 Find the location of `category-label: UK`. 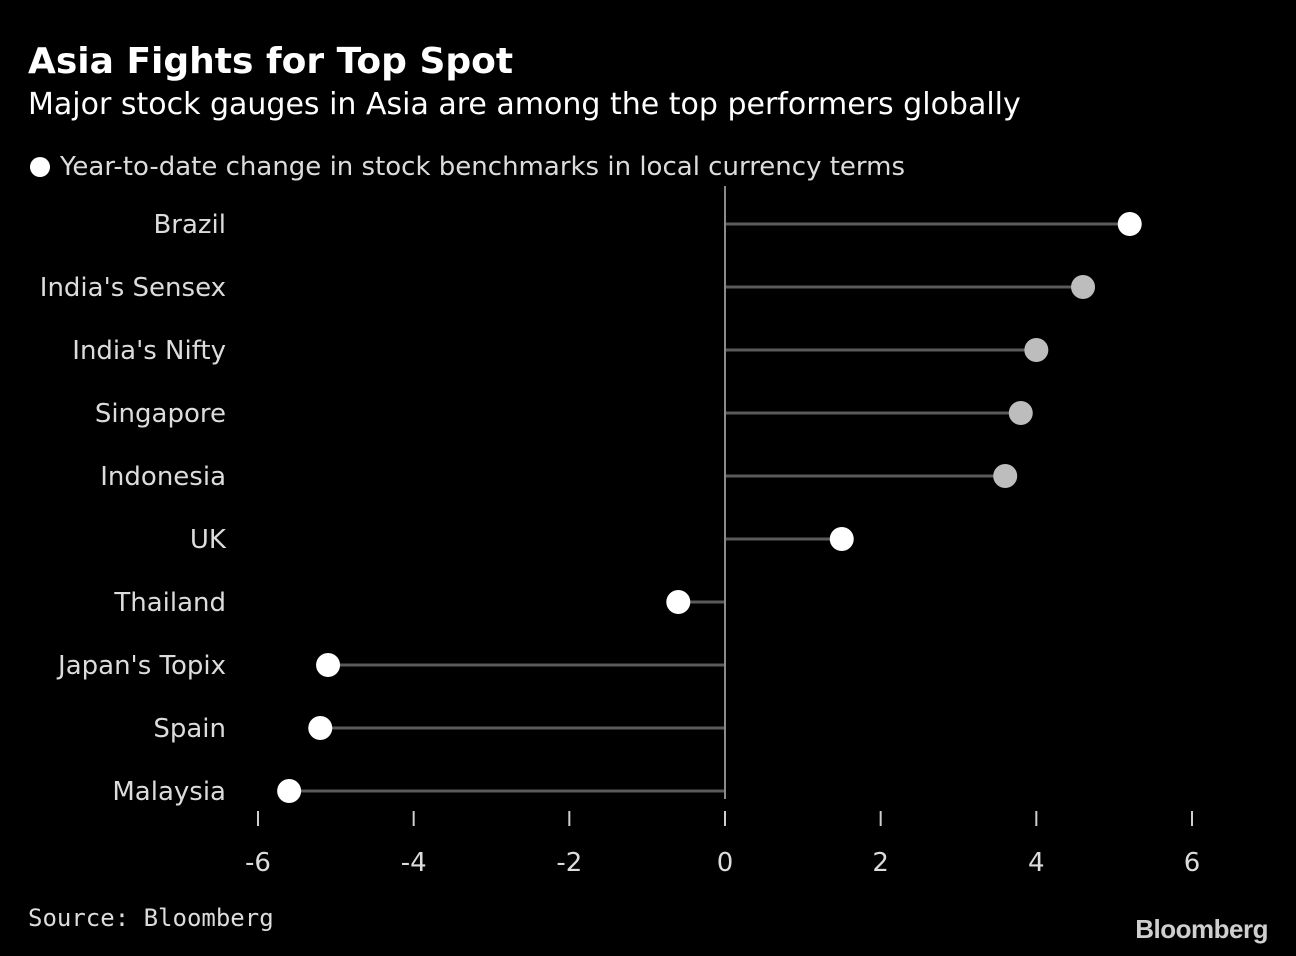

category-label: UK is located at coordinates (208, 540).